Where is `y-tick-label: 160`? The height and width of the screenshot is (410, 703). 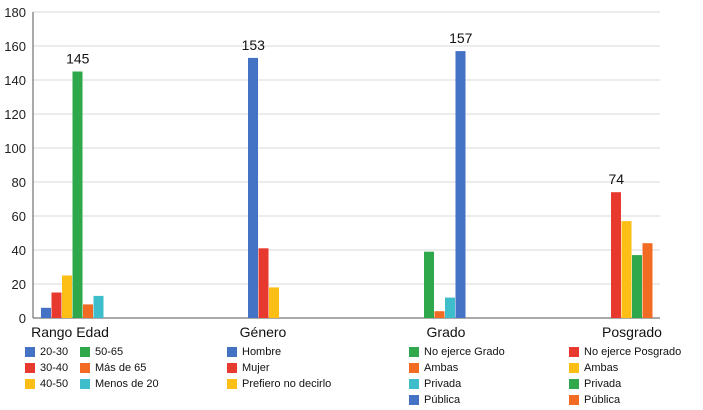
y-tick-label: 160 is located at coordinates (15, 46).